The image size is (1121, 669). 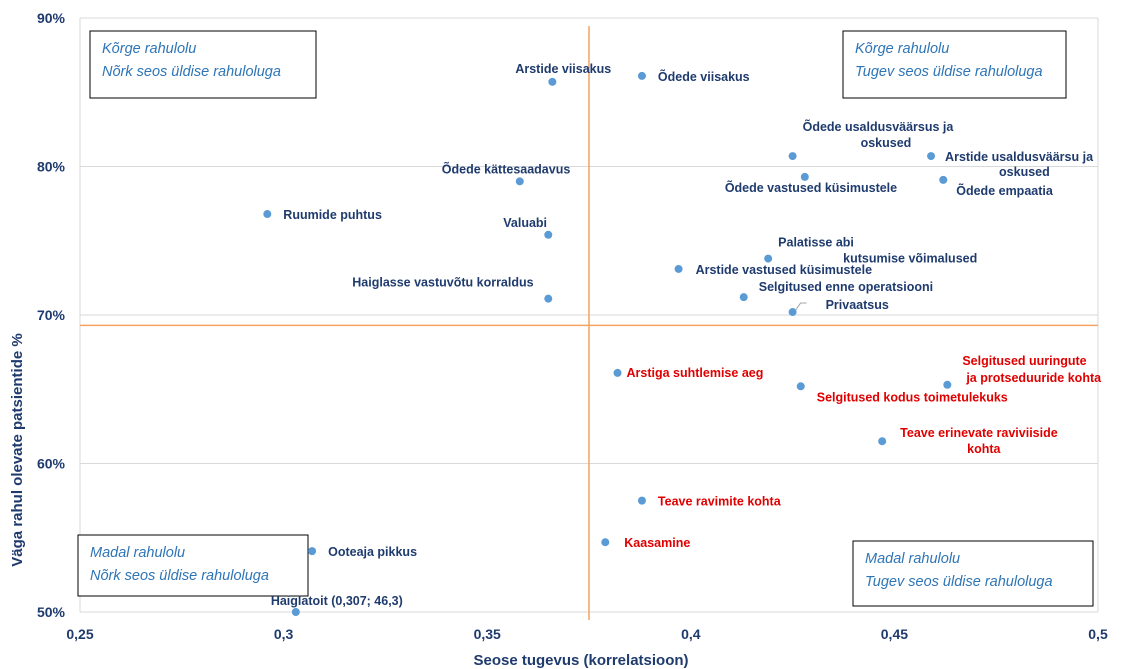 I want to click on y-tick-label: 50%, so click(x=51, y=612).